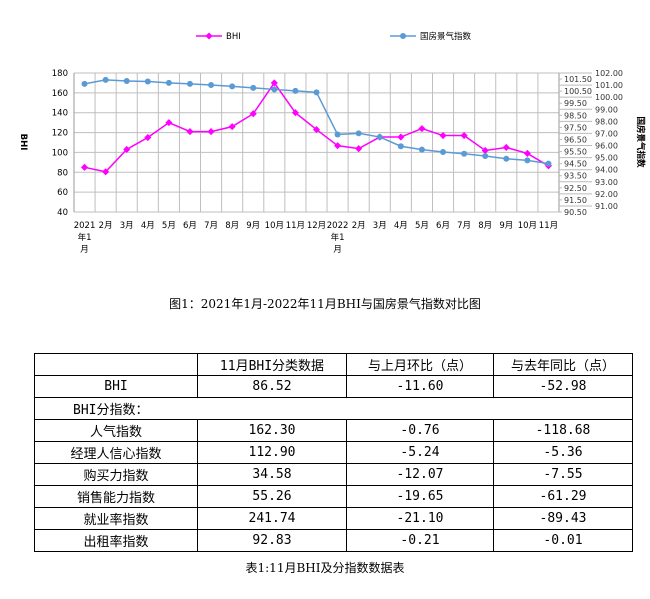 Image resolution: width=650 pixels, height=599 pixels. I want to click on table-header-row: 11月BHI分类数据 与上月环比（点） 与去年同比（点）, so click(333, 364).